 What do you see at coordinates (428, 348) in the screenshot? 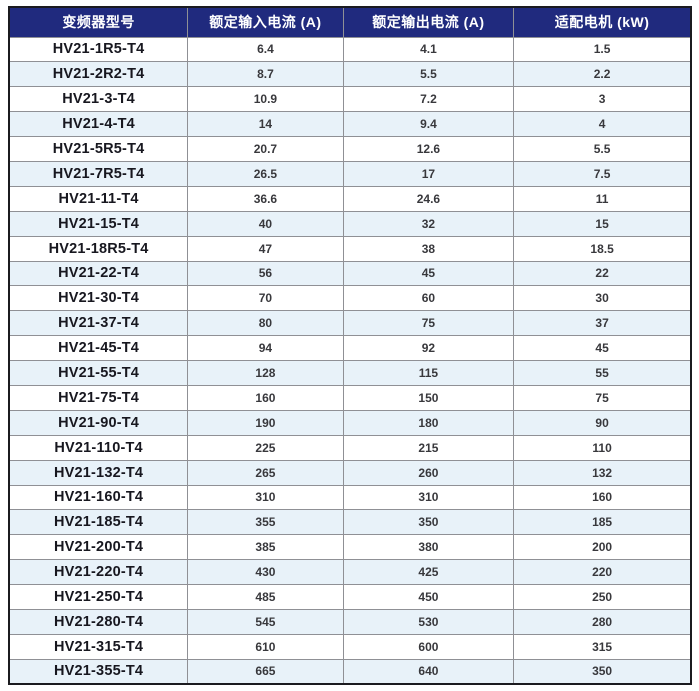
I see `value-cell-rated-output-current: 92` at bounding box center [428, 348].